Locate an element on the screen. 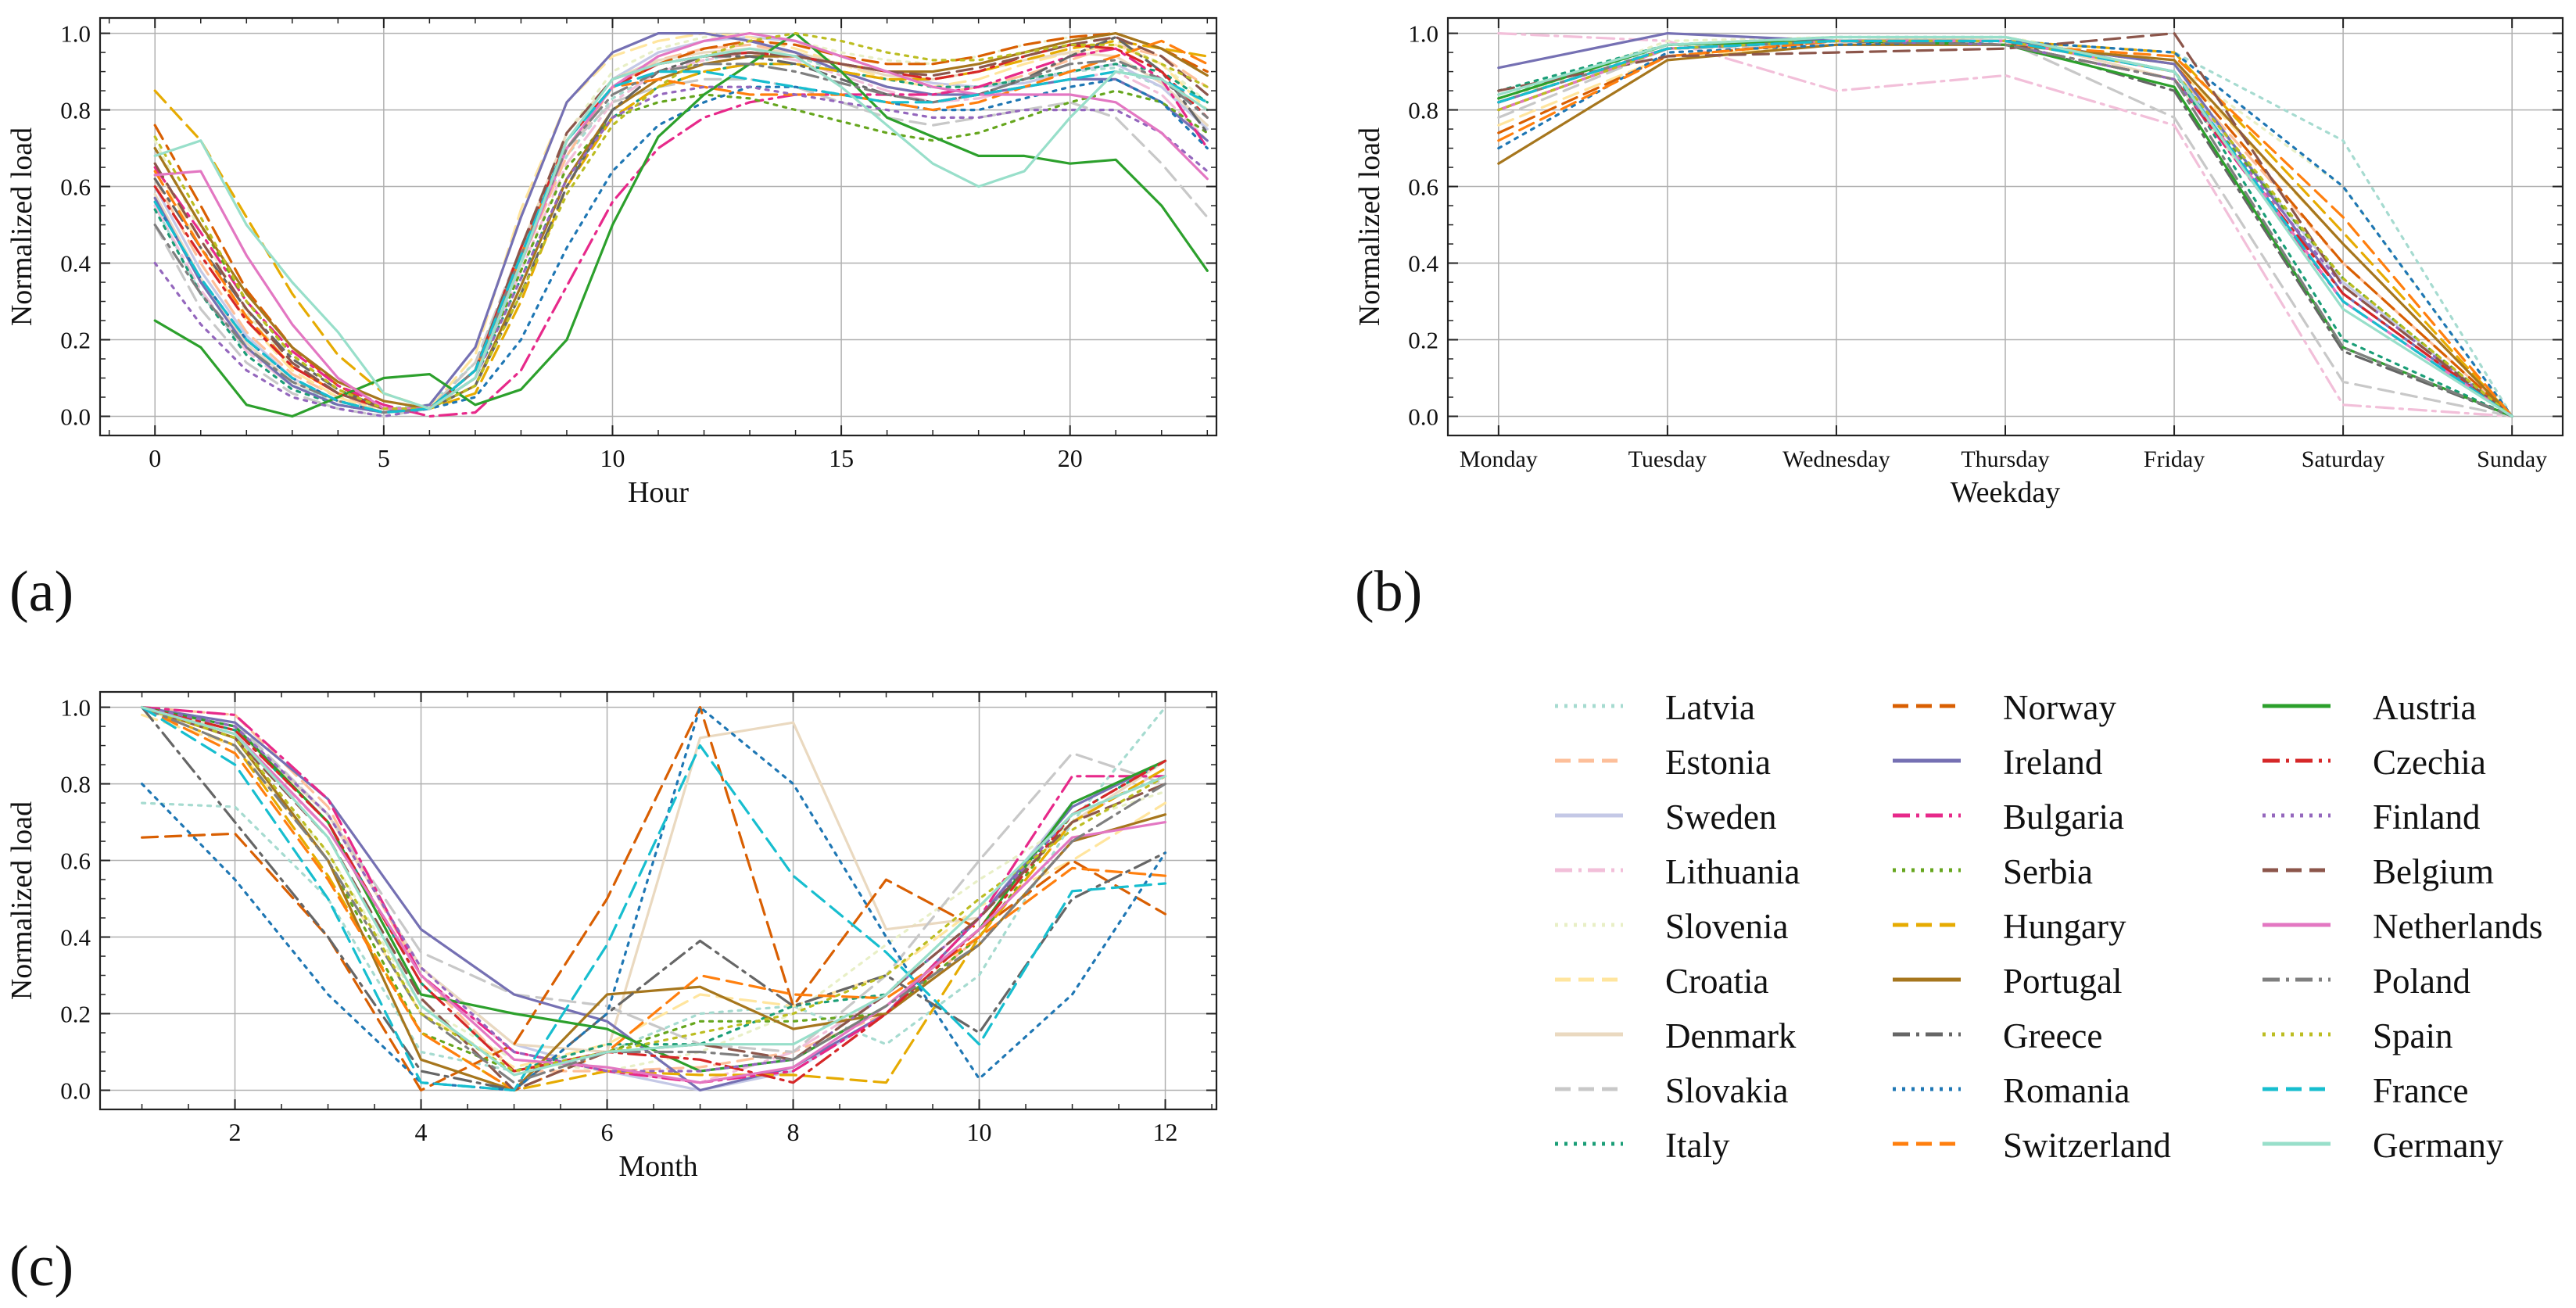 The width and height of the screenshot is (2576, 1308). x-tick-label: Saturday is located at coordinates (2343, 459).